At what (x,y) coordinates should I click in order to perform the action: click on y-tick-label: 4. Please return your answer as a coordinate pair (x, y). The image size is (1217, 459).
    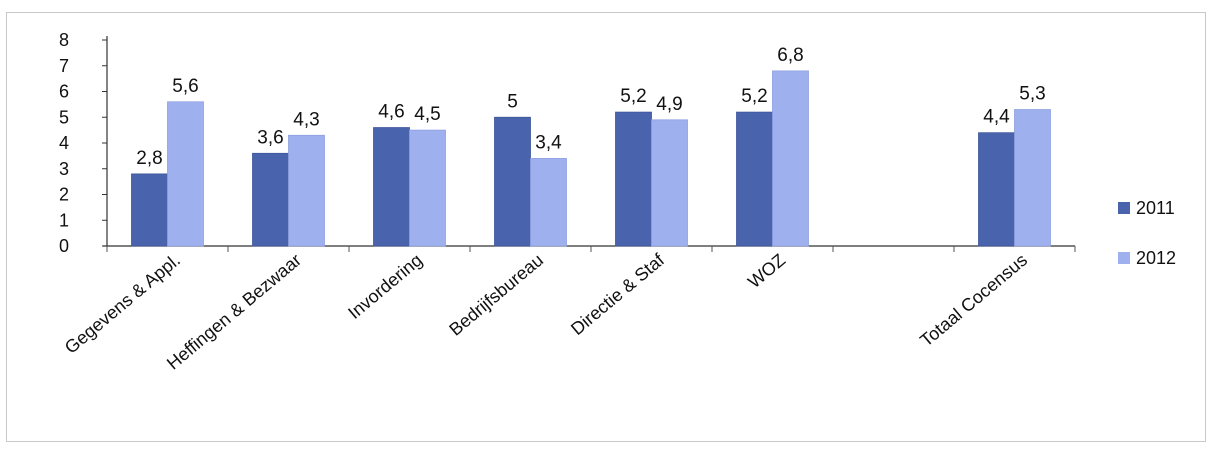
    Looking at the image, I should click on (64, 143).